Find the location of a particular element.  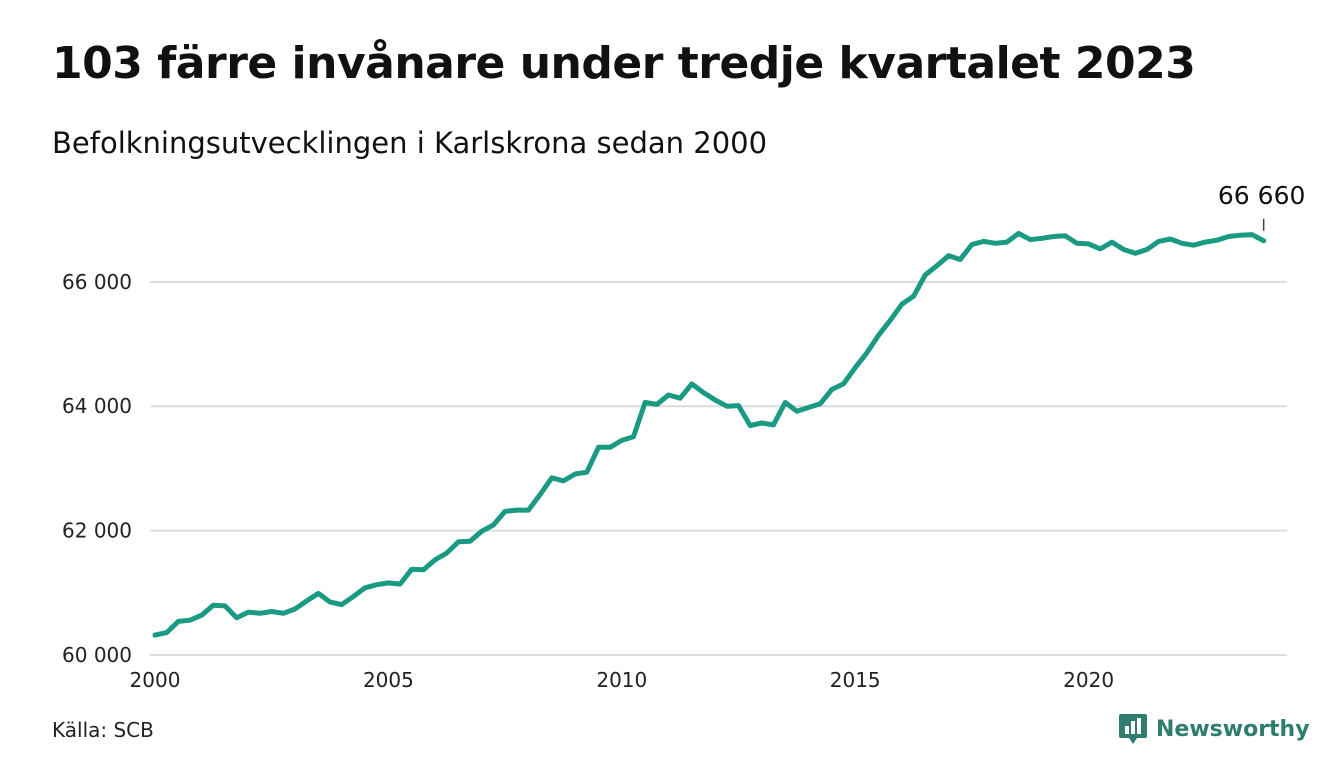

x-tick-label: 2005 is located at coordinates (388, 680).